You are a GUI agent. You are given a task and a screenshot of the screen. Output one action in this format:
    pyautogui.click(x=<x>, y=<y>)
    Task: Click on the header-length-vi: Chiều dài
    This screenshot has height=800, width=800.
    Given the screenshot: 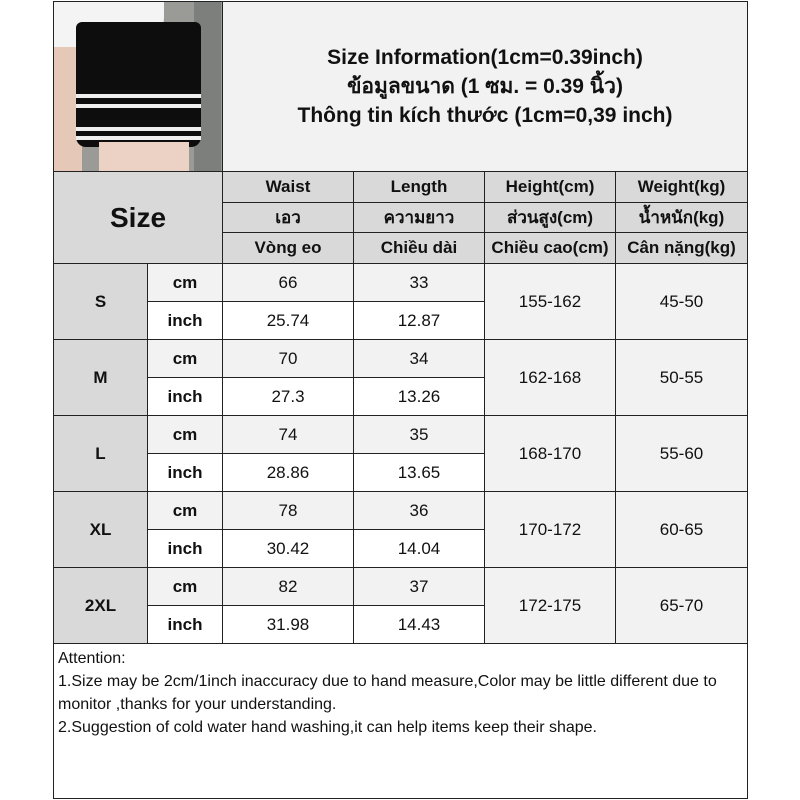 What is the action you would take?
    pyautogui.click(x=419, y=248)
    